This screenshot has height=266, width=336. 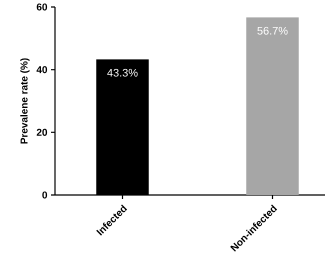 I want to click on data-label: 56.7%, so click(x=272, y=30).